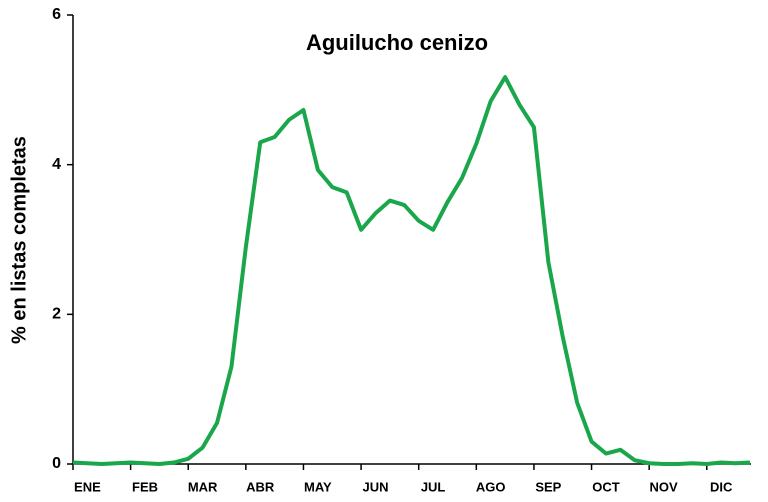  I want to click on chart-title: Aguilucho cenizo, so click(397, 42).